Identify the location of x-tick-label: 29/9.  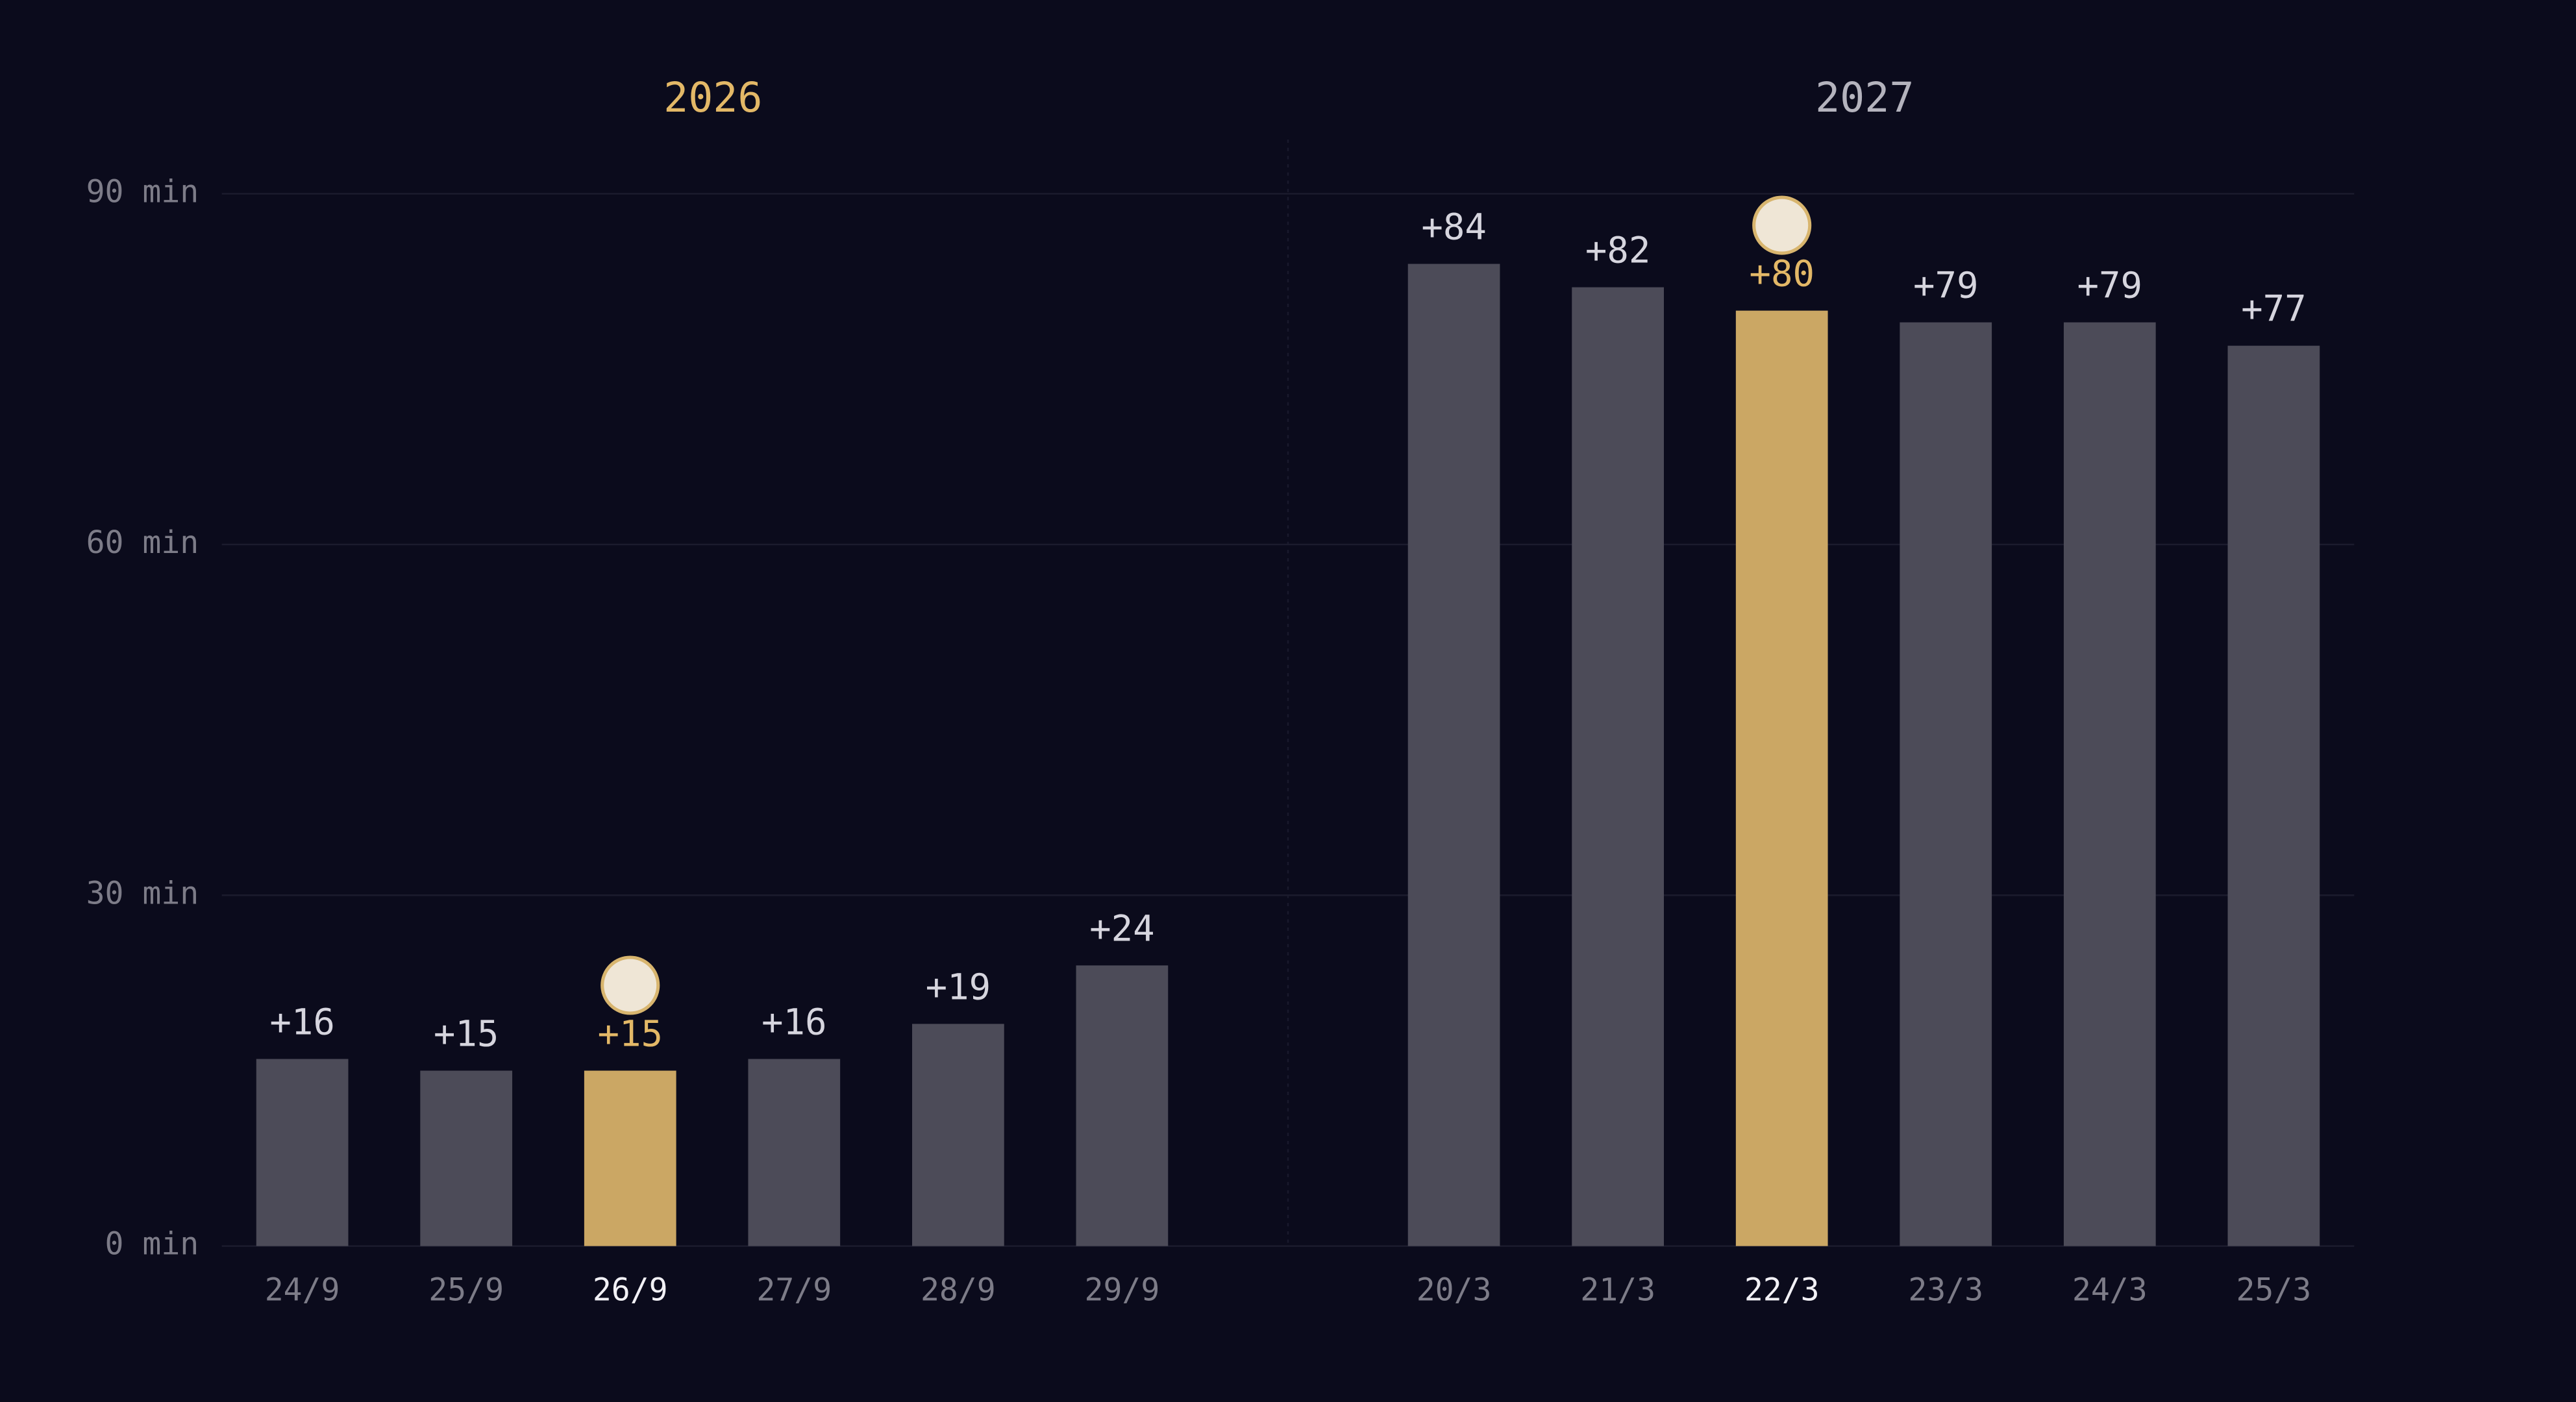
(1122, 1290).